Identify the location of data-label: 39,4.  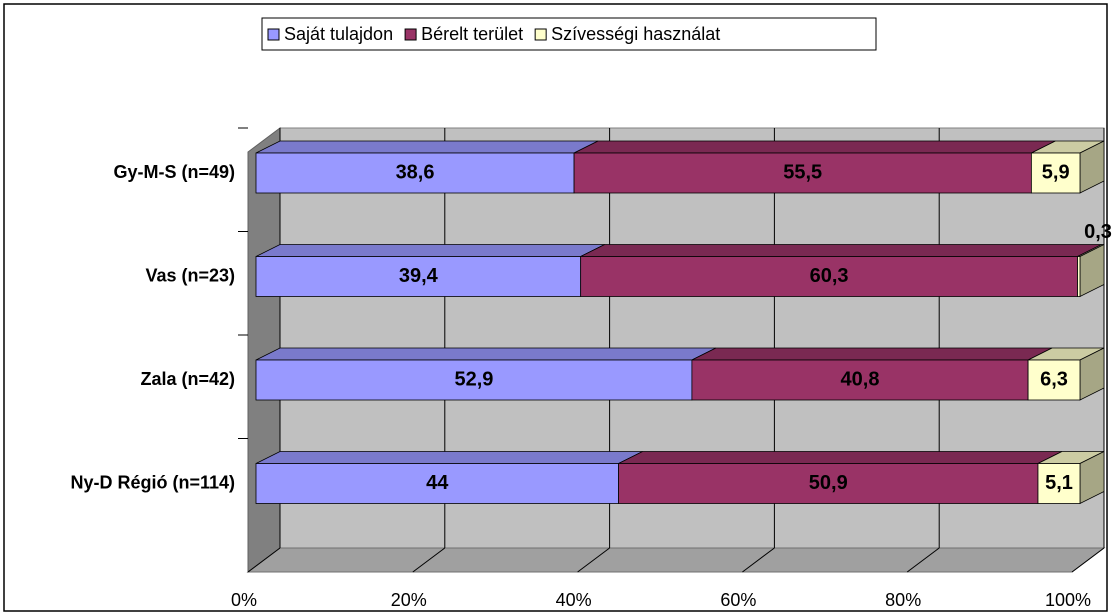
(419, 276).